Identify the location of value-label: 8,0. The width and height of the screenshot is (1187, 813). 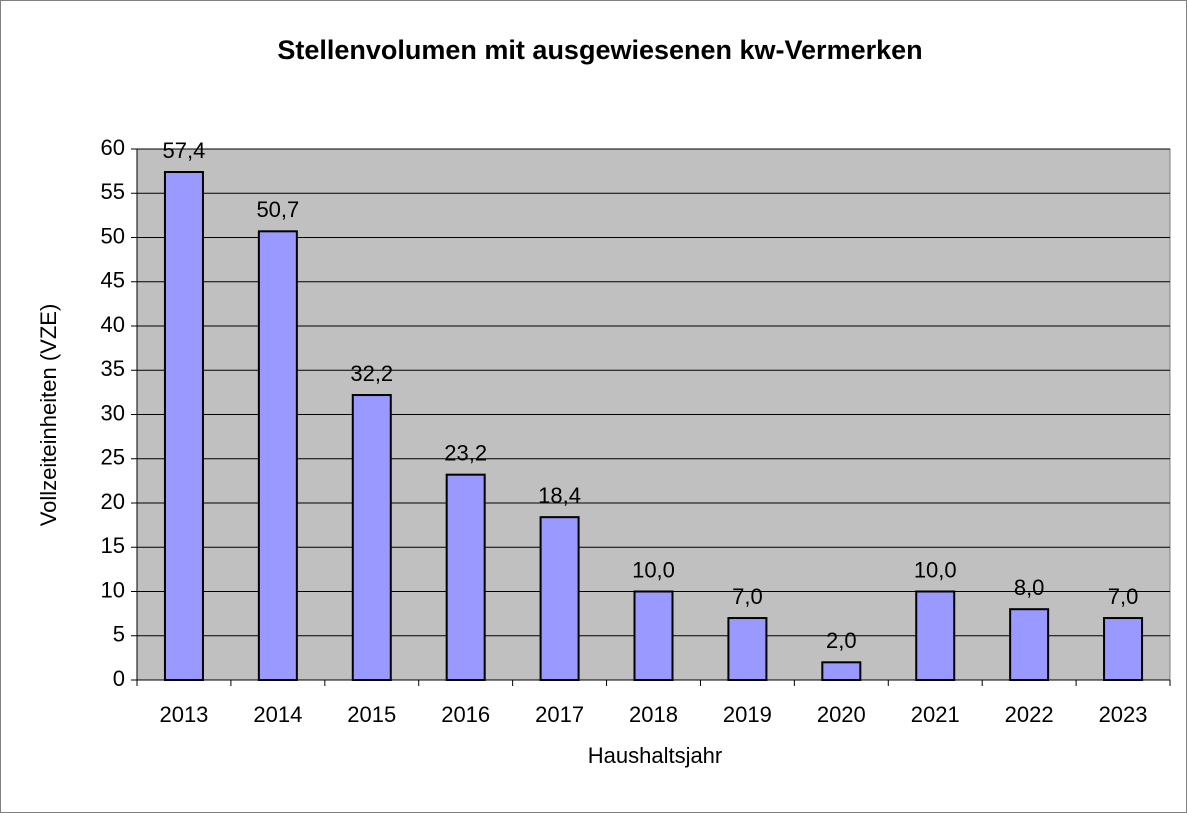
(1029, 587).